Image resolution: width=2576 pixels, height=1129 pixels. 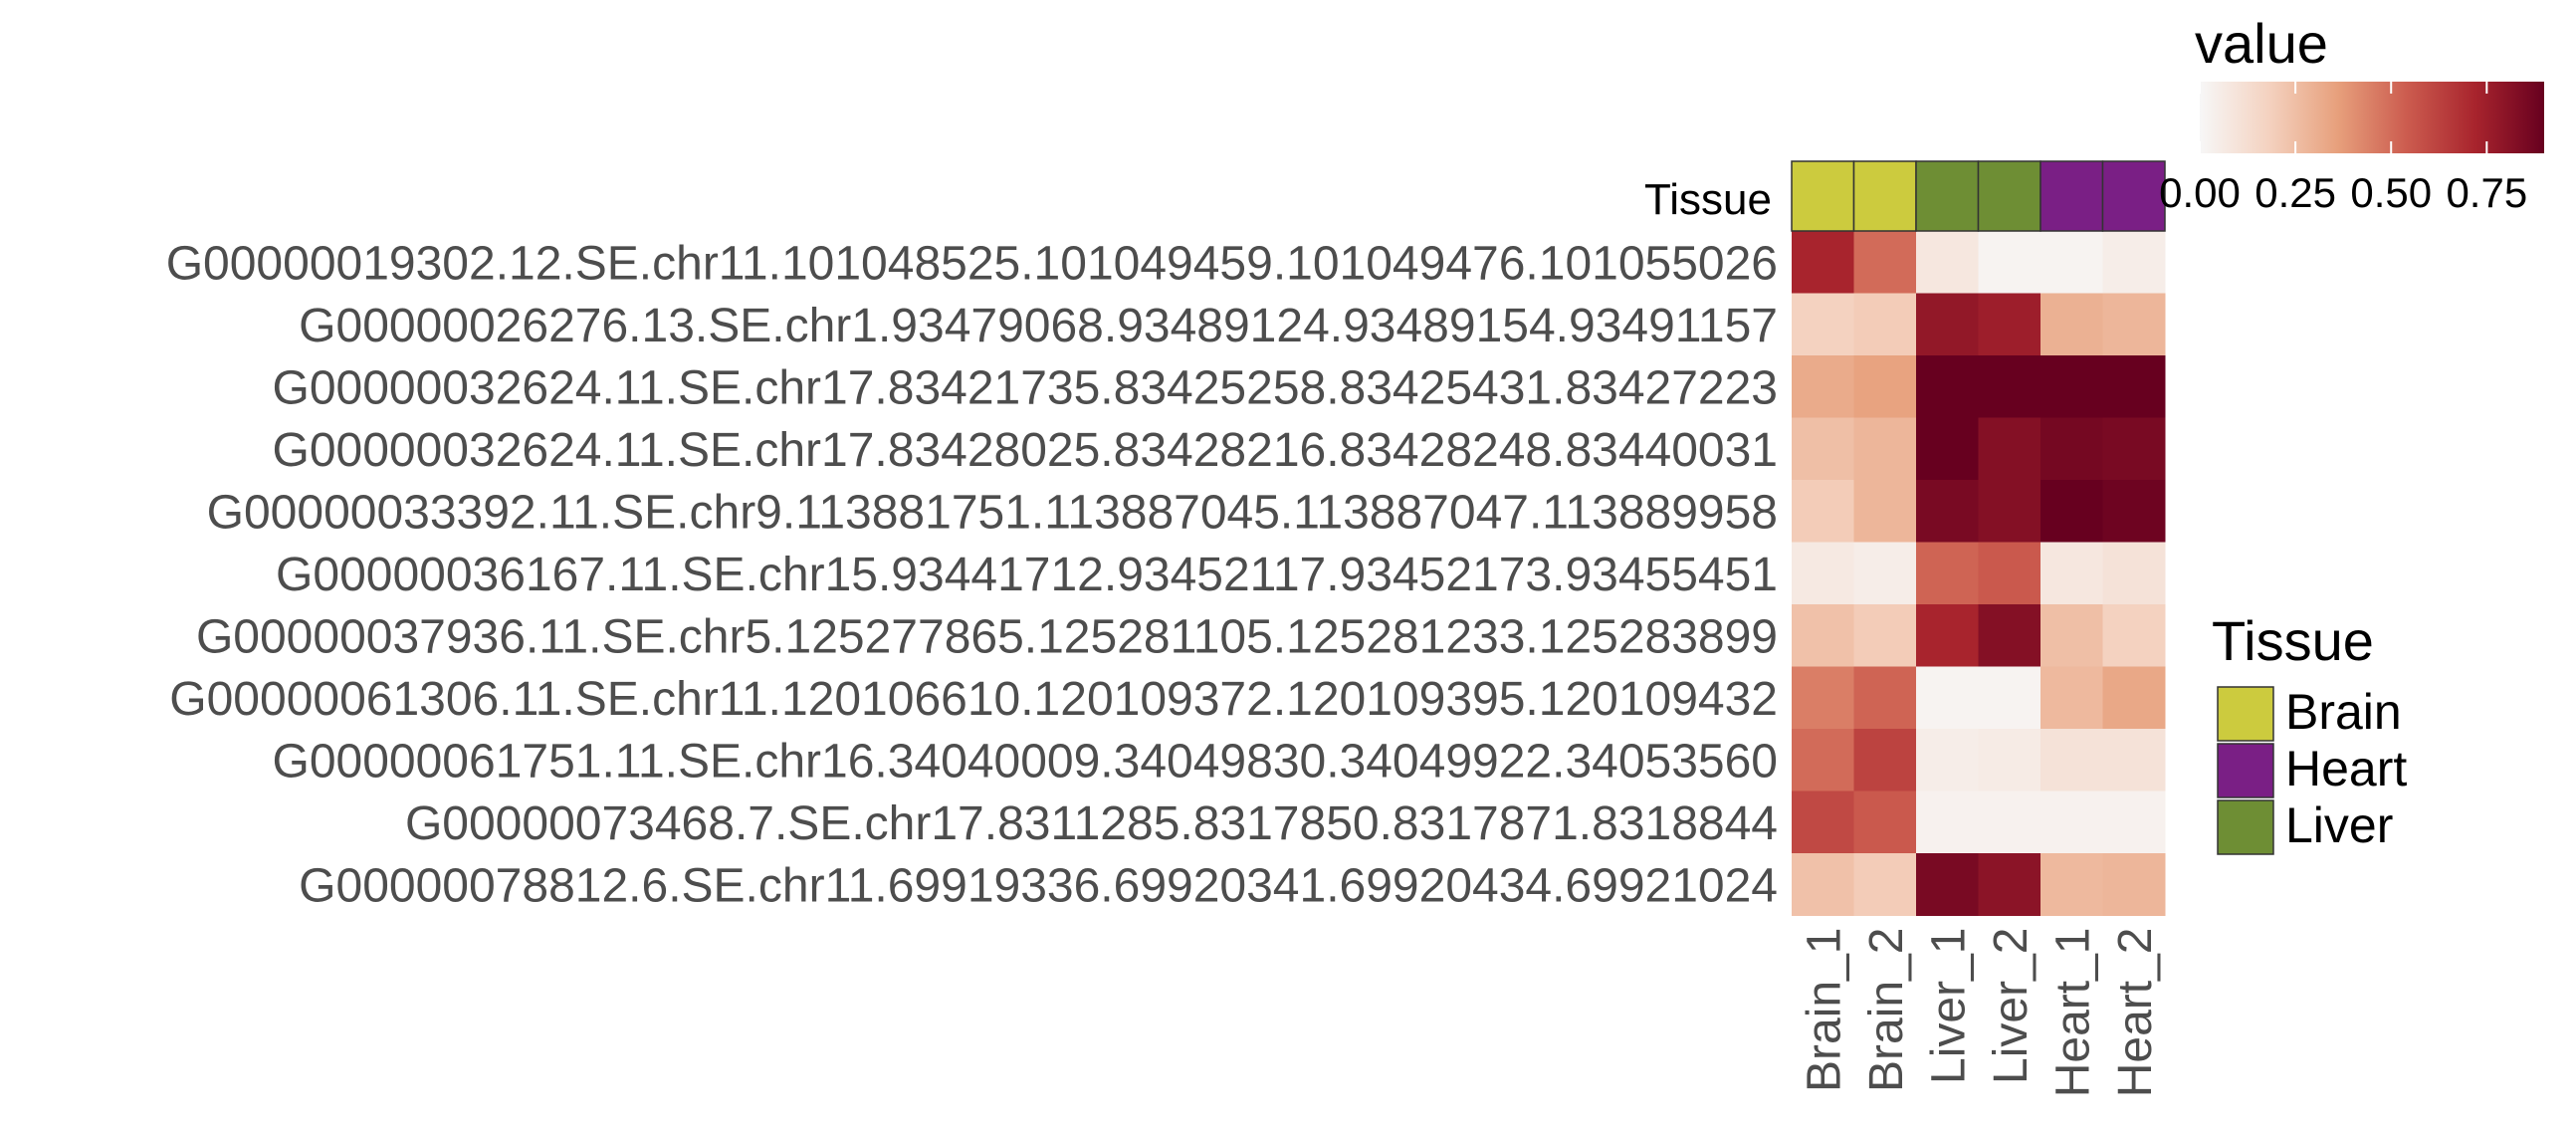 What do you see at coordinates (1708, 199) in the screenshot?
I see `annotation-label: Tissue` at bounding box center [1708, 199].